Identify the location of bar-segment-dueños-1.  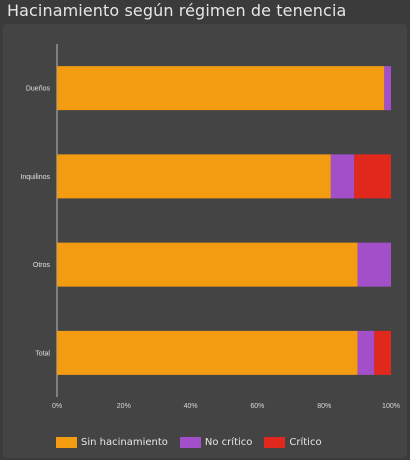
(387, 88).